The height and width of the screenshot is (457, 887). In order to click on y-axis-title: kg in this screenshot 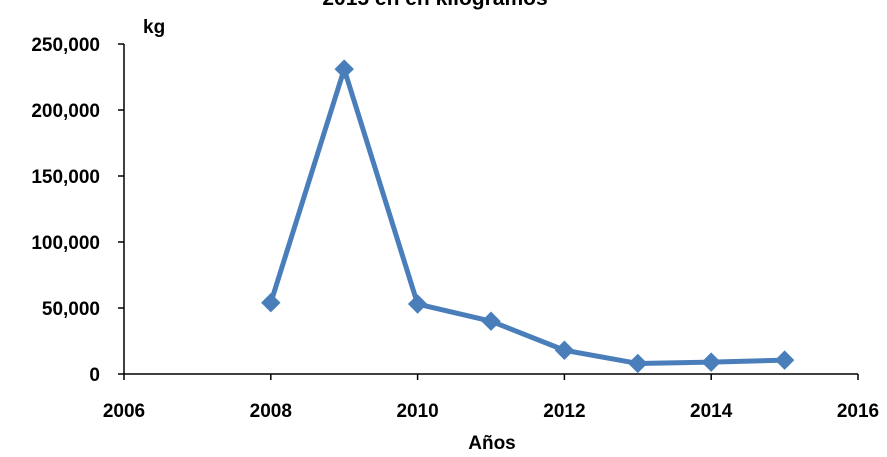, I will do `click(154, 27)`.